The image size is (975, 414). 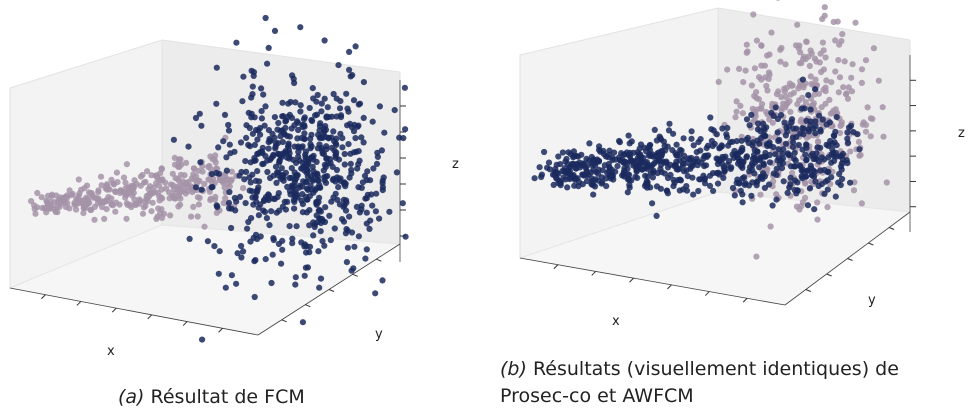 What do you see at coordinates (745, 300) in the screenshot?
I see `x-axis-tick` at bounding box center [745, 300].